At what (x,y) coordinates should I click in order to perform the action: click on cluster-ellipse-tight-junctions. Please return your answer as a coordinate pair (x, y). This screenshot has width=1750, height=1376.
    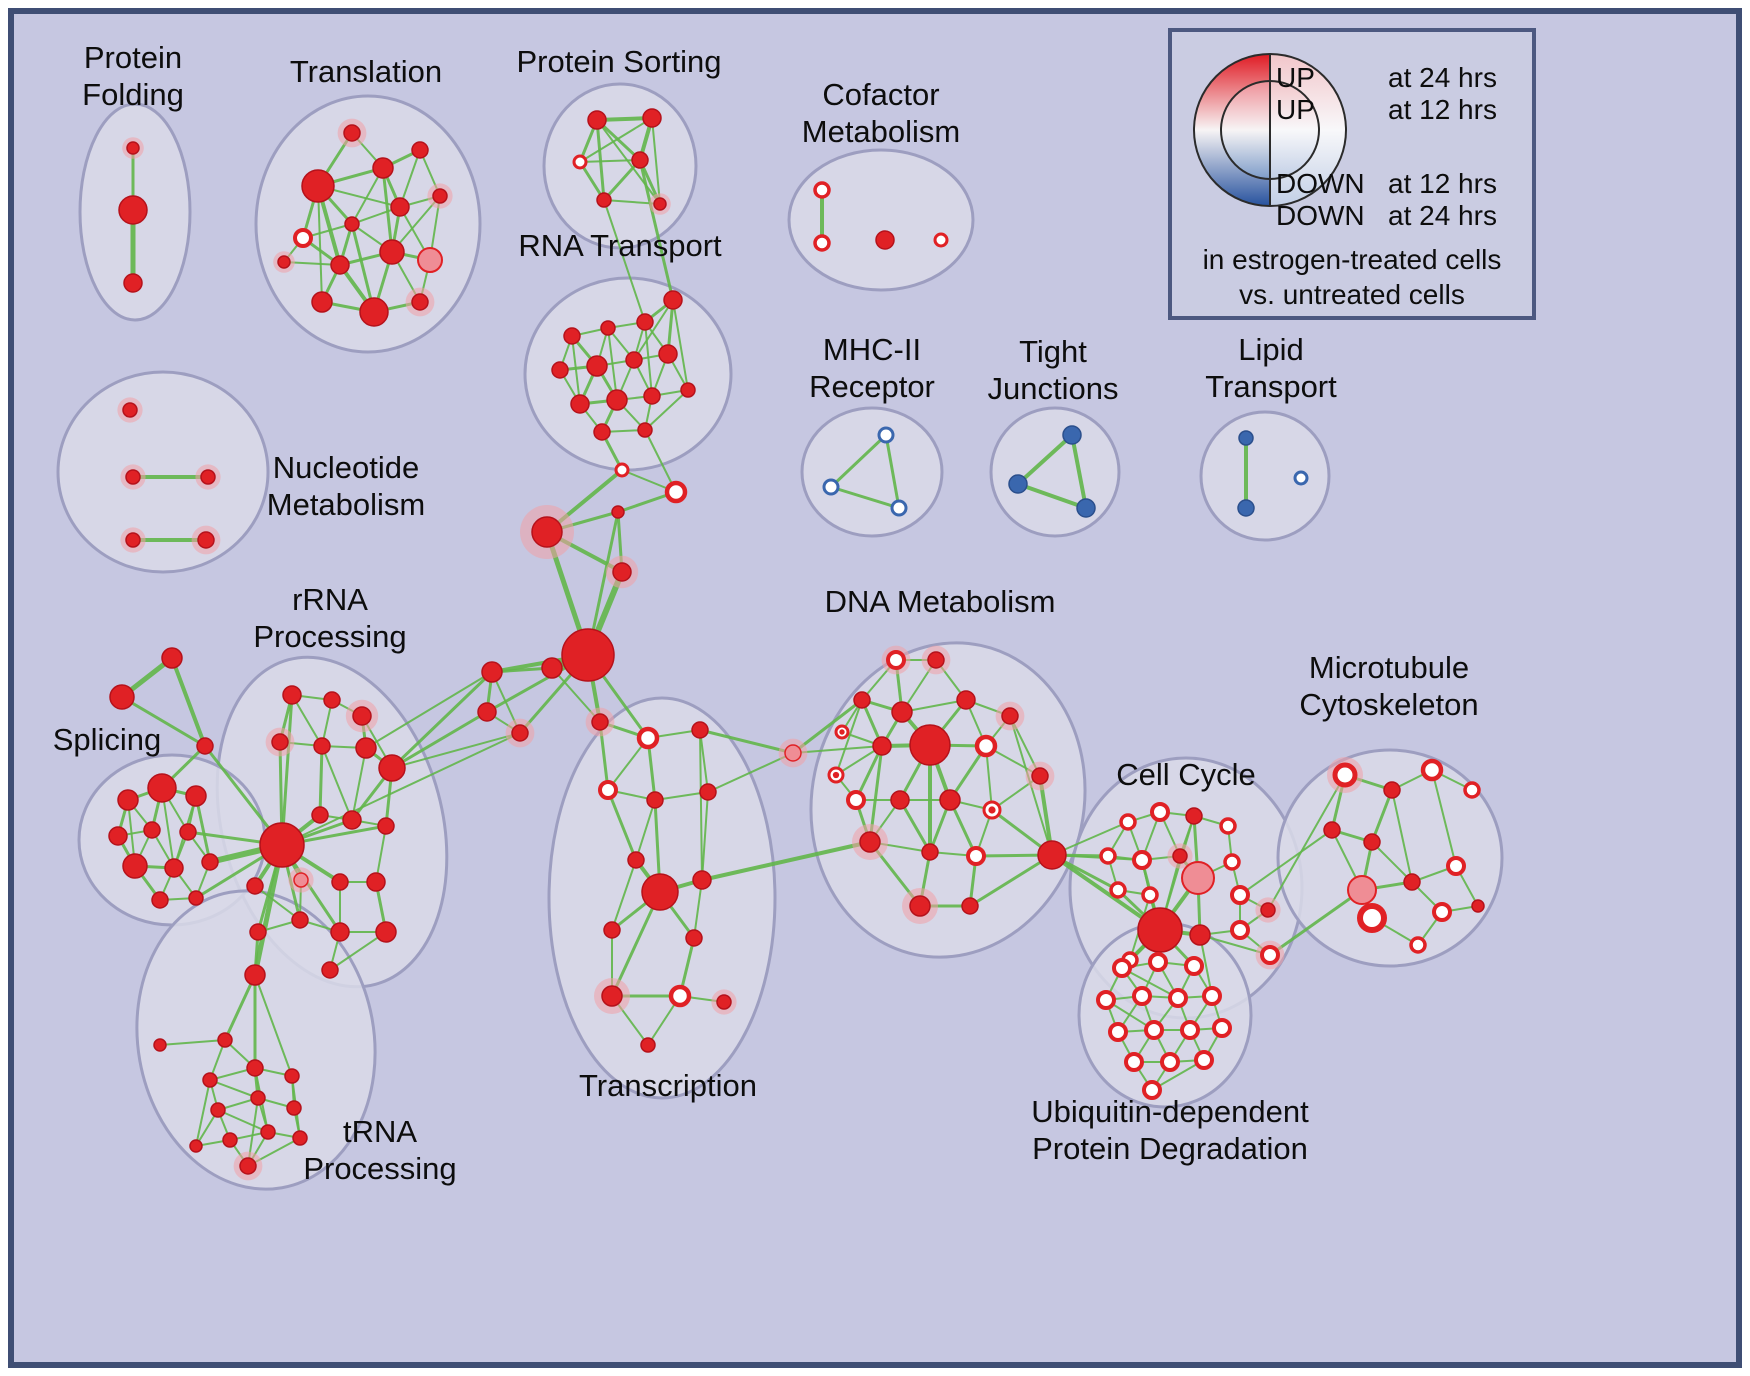
    Looking at the image, I should click on (1055, 472).